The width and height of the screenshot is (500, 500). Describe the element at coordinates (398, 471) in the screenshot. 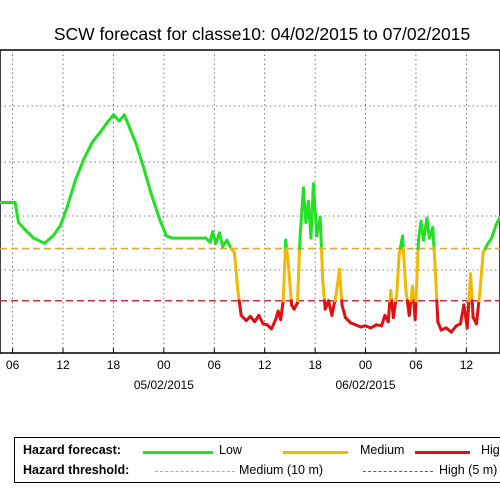

I see `legend-line-high-threshold` at that location.